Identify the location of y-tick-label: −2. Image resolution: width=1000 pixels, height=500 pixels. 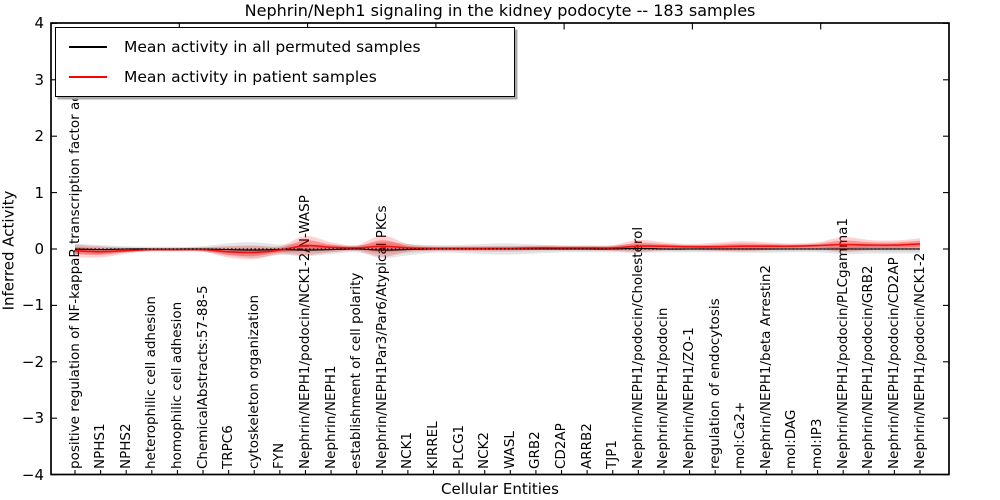
(32, 361).